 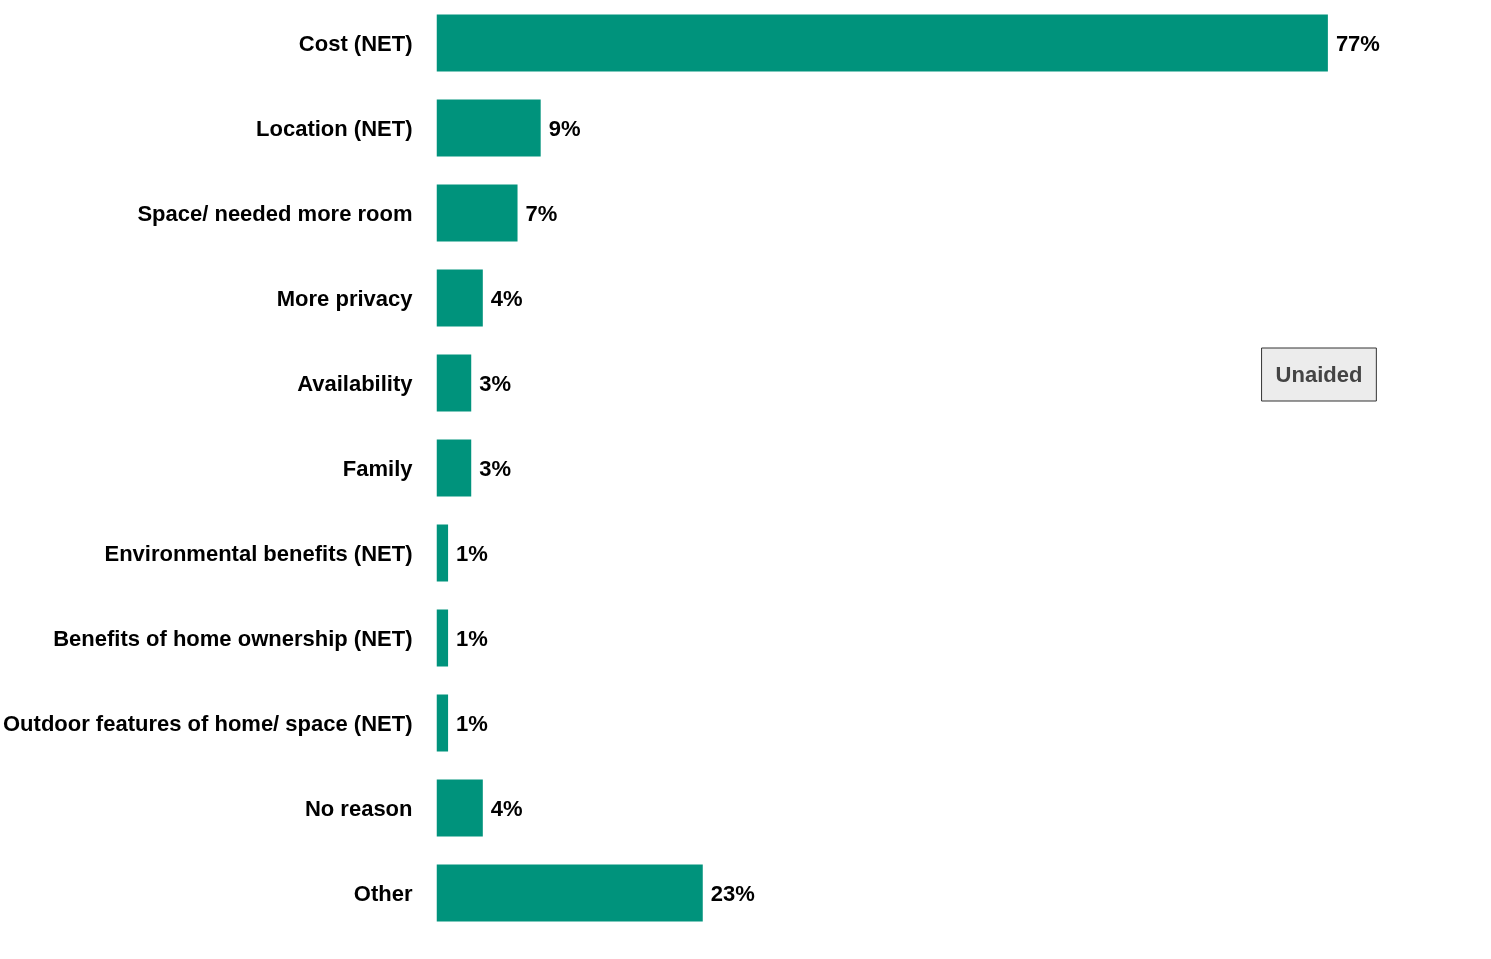 What do you see at coordinates (1357, 43) in the screenshot?
I see `data-label: 77%` at bounding box center [1357, 43].